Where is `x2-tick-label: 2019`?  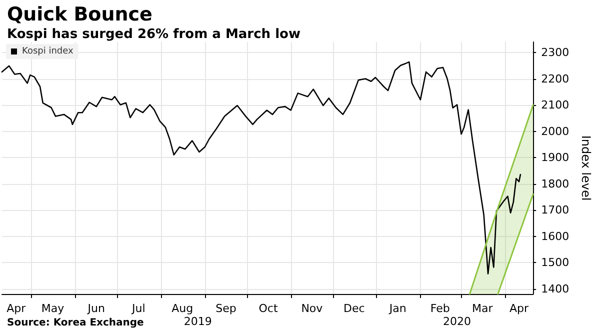 x2-tick-label: 2019 is located at coordinates (198, 321).